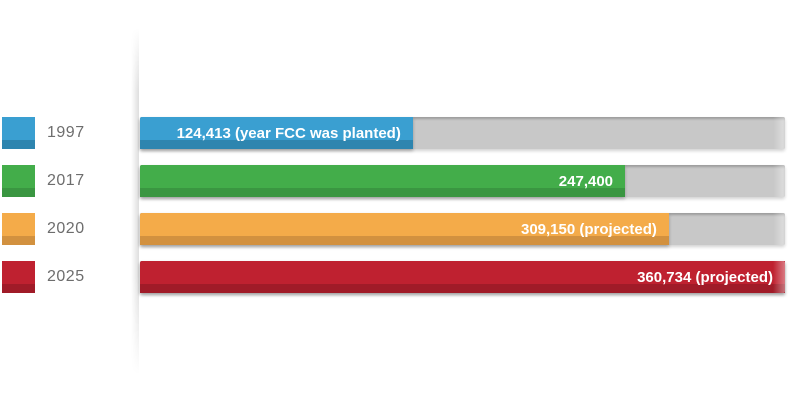 This screenshot has width=800, height=405. What do you see at coordinates (66, 276) in the screenshot?
I see `year-label-2025: 2025` at bounding box center [66, 276].